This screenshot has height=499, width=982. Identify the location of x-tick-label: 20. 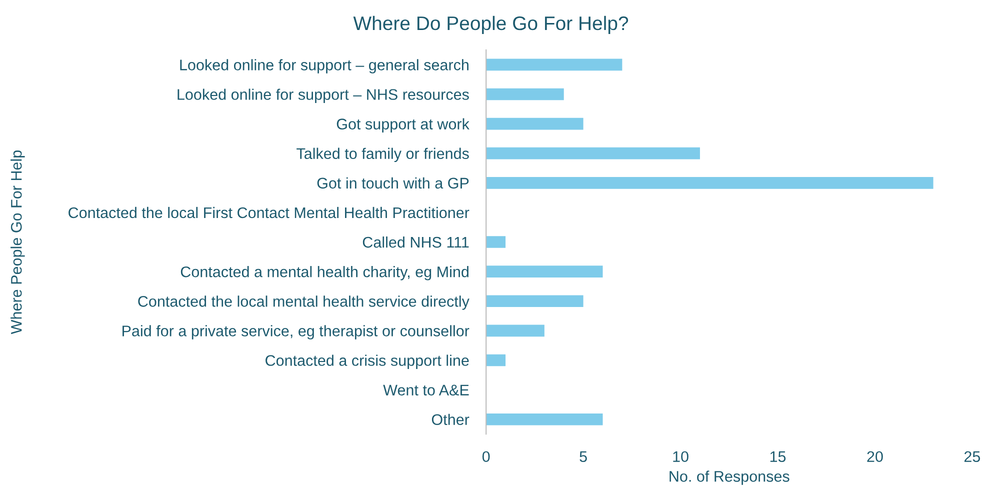
(875, 456).